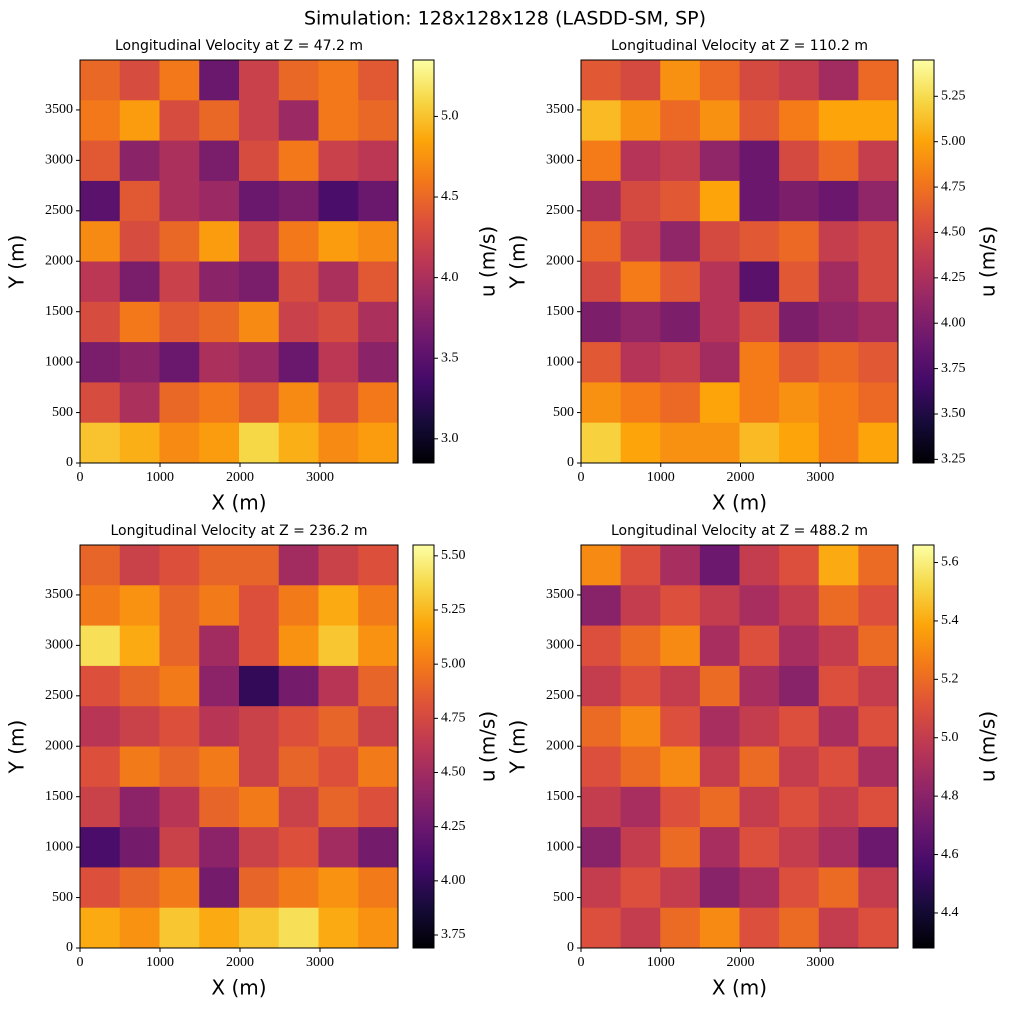 The height and width of the screenshot is (1011, 1010). Describe the element at coordinates (953, 141) in the screenshot. I see `colorbar-tick-label: 5.00` at that location.